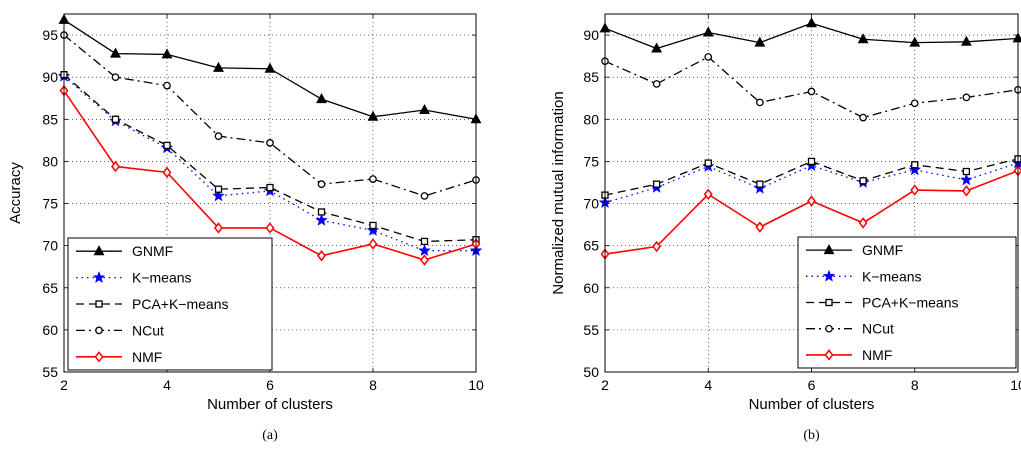 The width and height of the screenshot is (1021, 454). Describe the element at coordinates (270, 404) in the screenshot. I see `panel-a-x-axis-title: Number of clusters` at that location.